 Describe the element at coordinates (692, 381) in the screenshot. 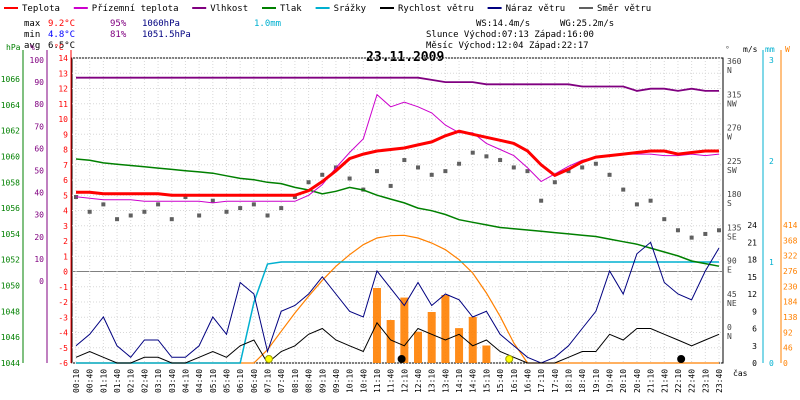

I see `x-tick-label: 22:40` at that location.